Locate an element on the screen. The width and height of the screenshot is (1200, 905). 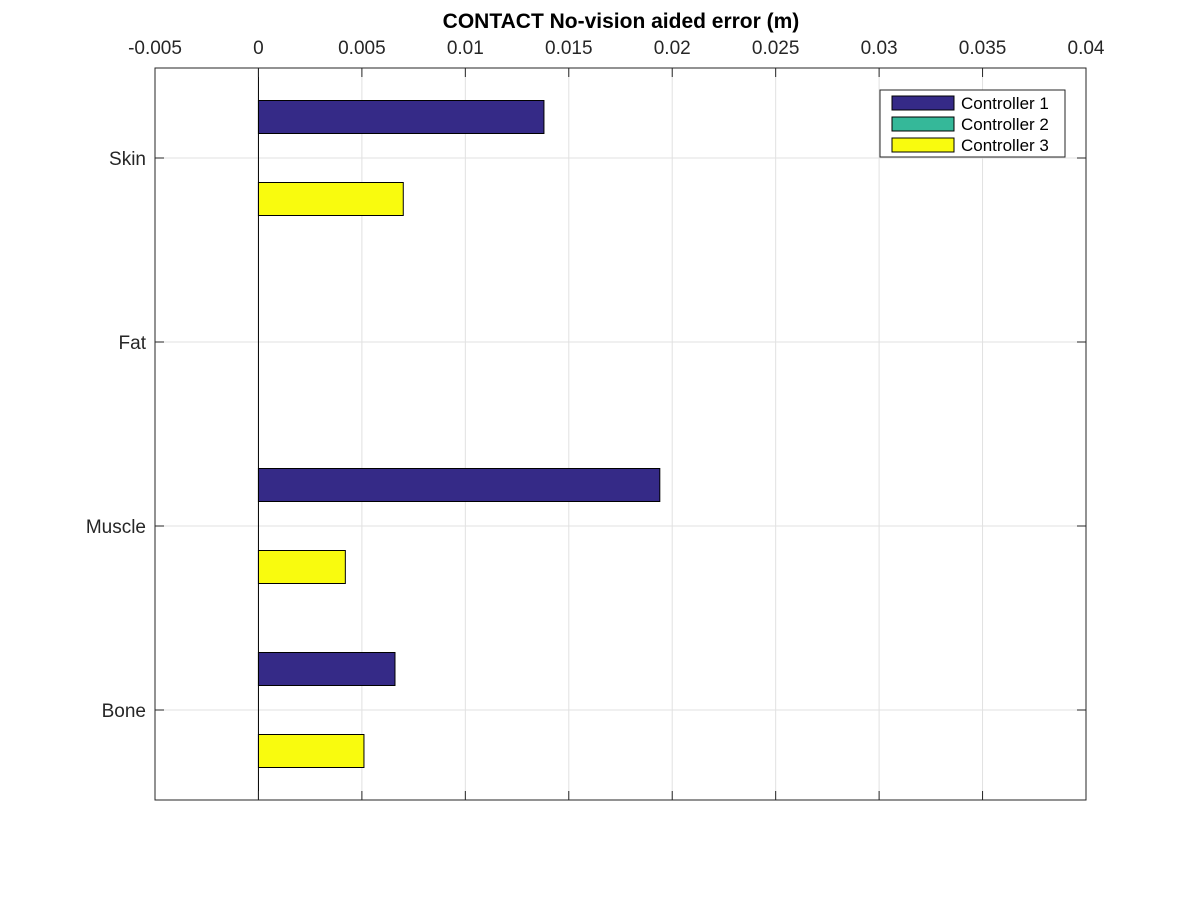
chart-title: CONTACT No-vision aided error (m) is located at coordinates (621, 21).